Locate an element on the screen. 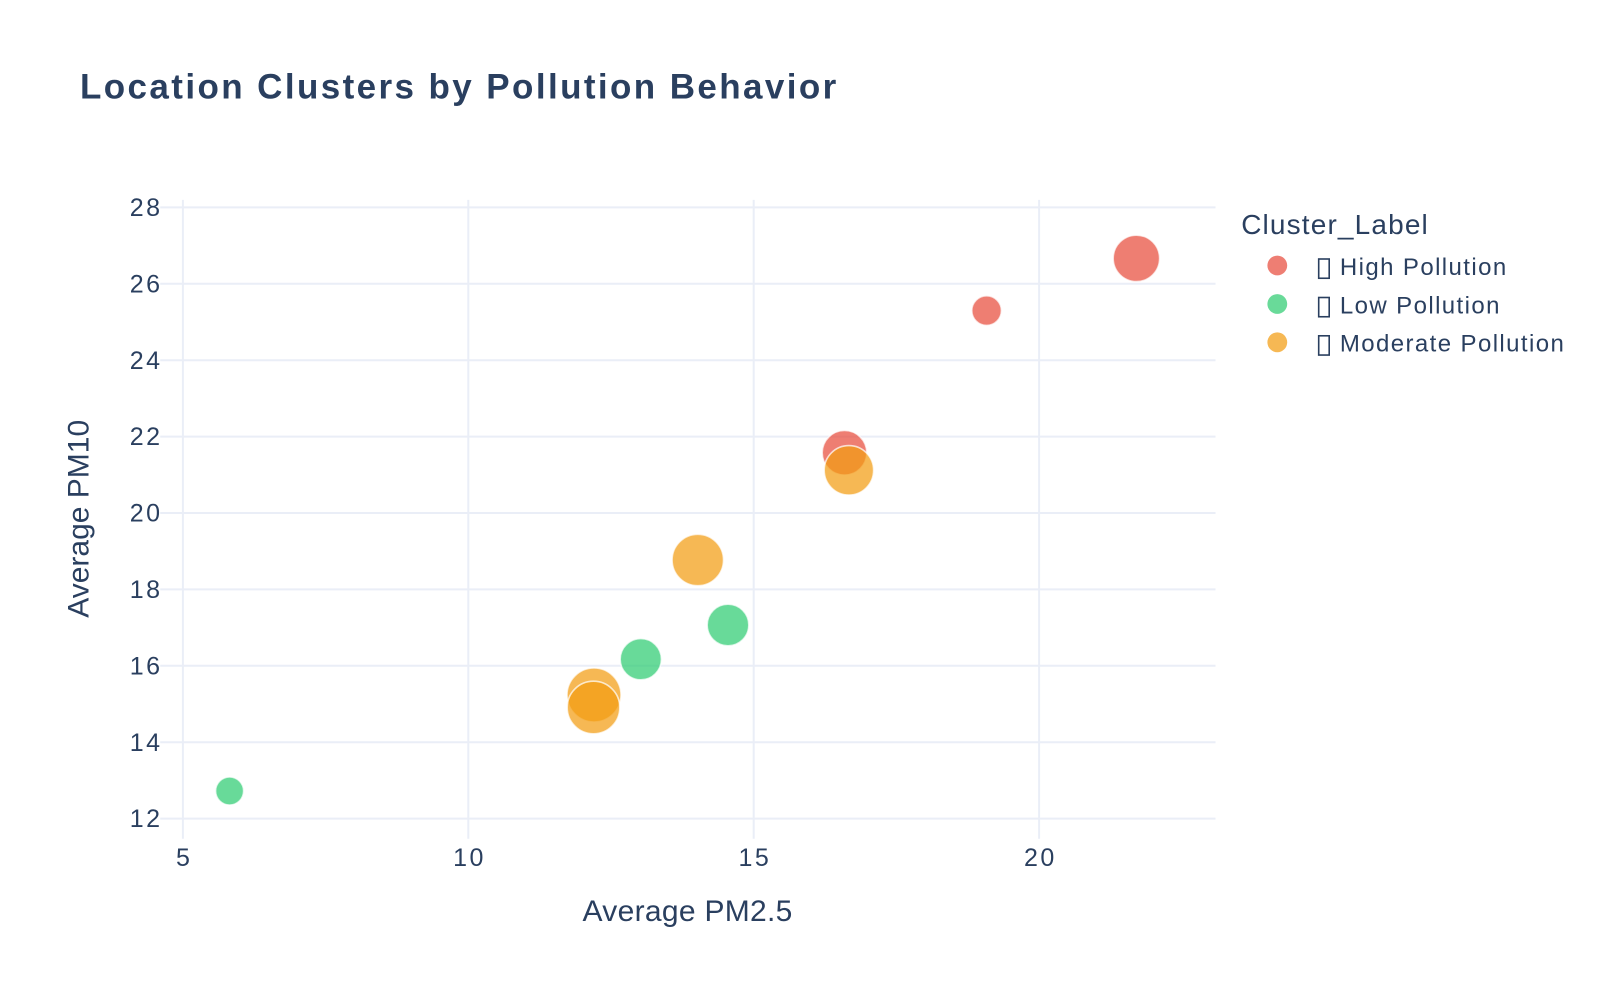 This screenshot has width=1600, height=1005. svg-text: 26 is located at coordinates (146, 284).